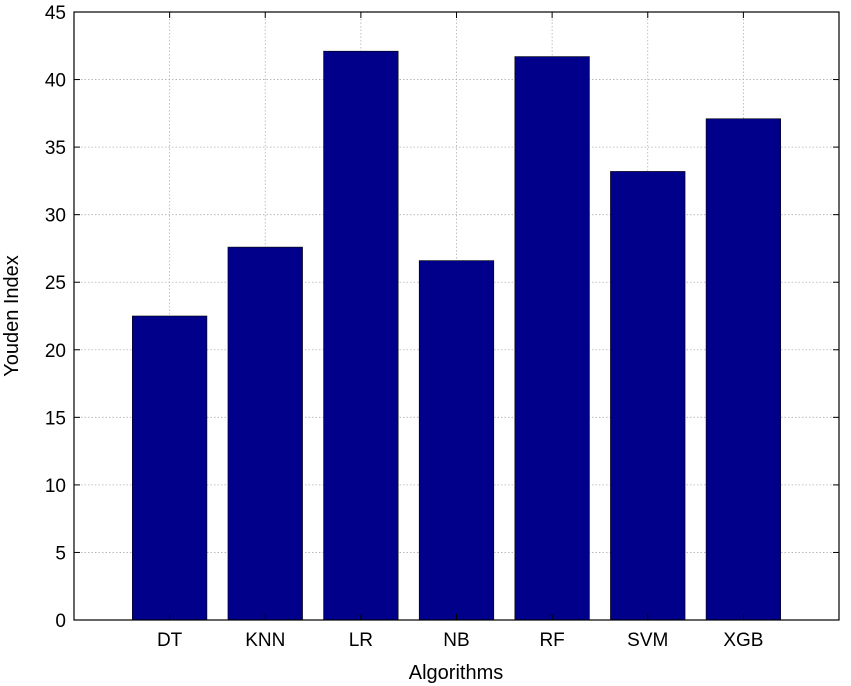 The height and width of the screenshot is (686, 851). I want to click on x-axis-title: Algorithms, so click(456, 673).